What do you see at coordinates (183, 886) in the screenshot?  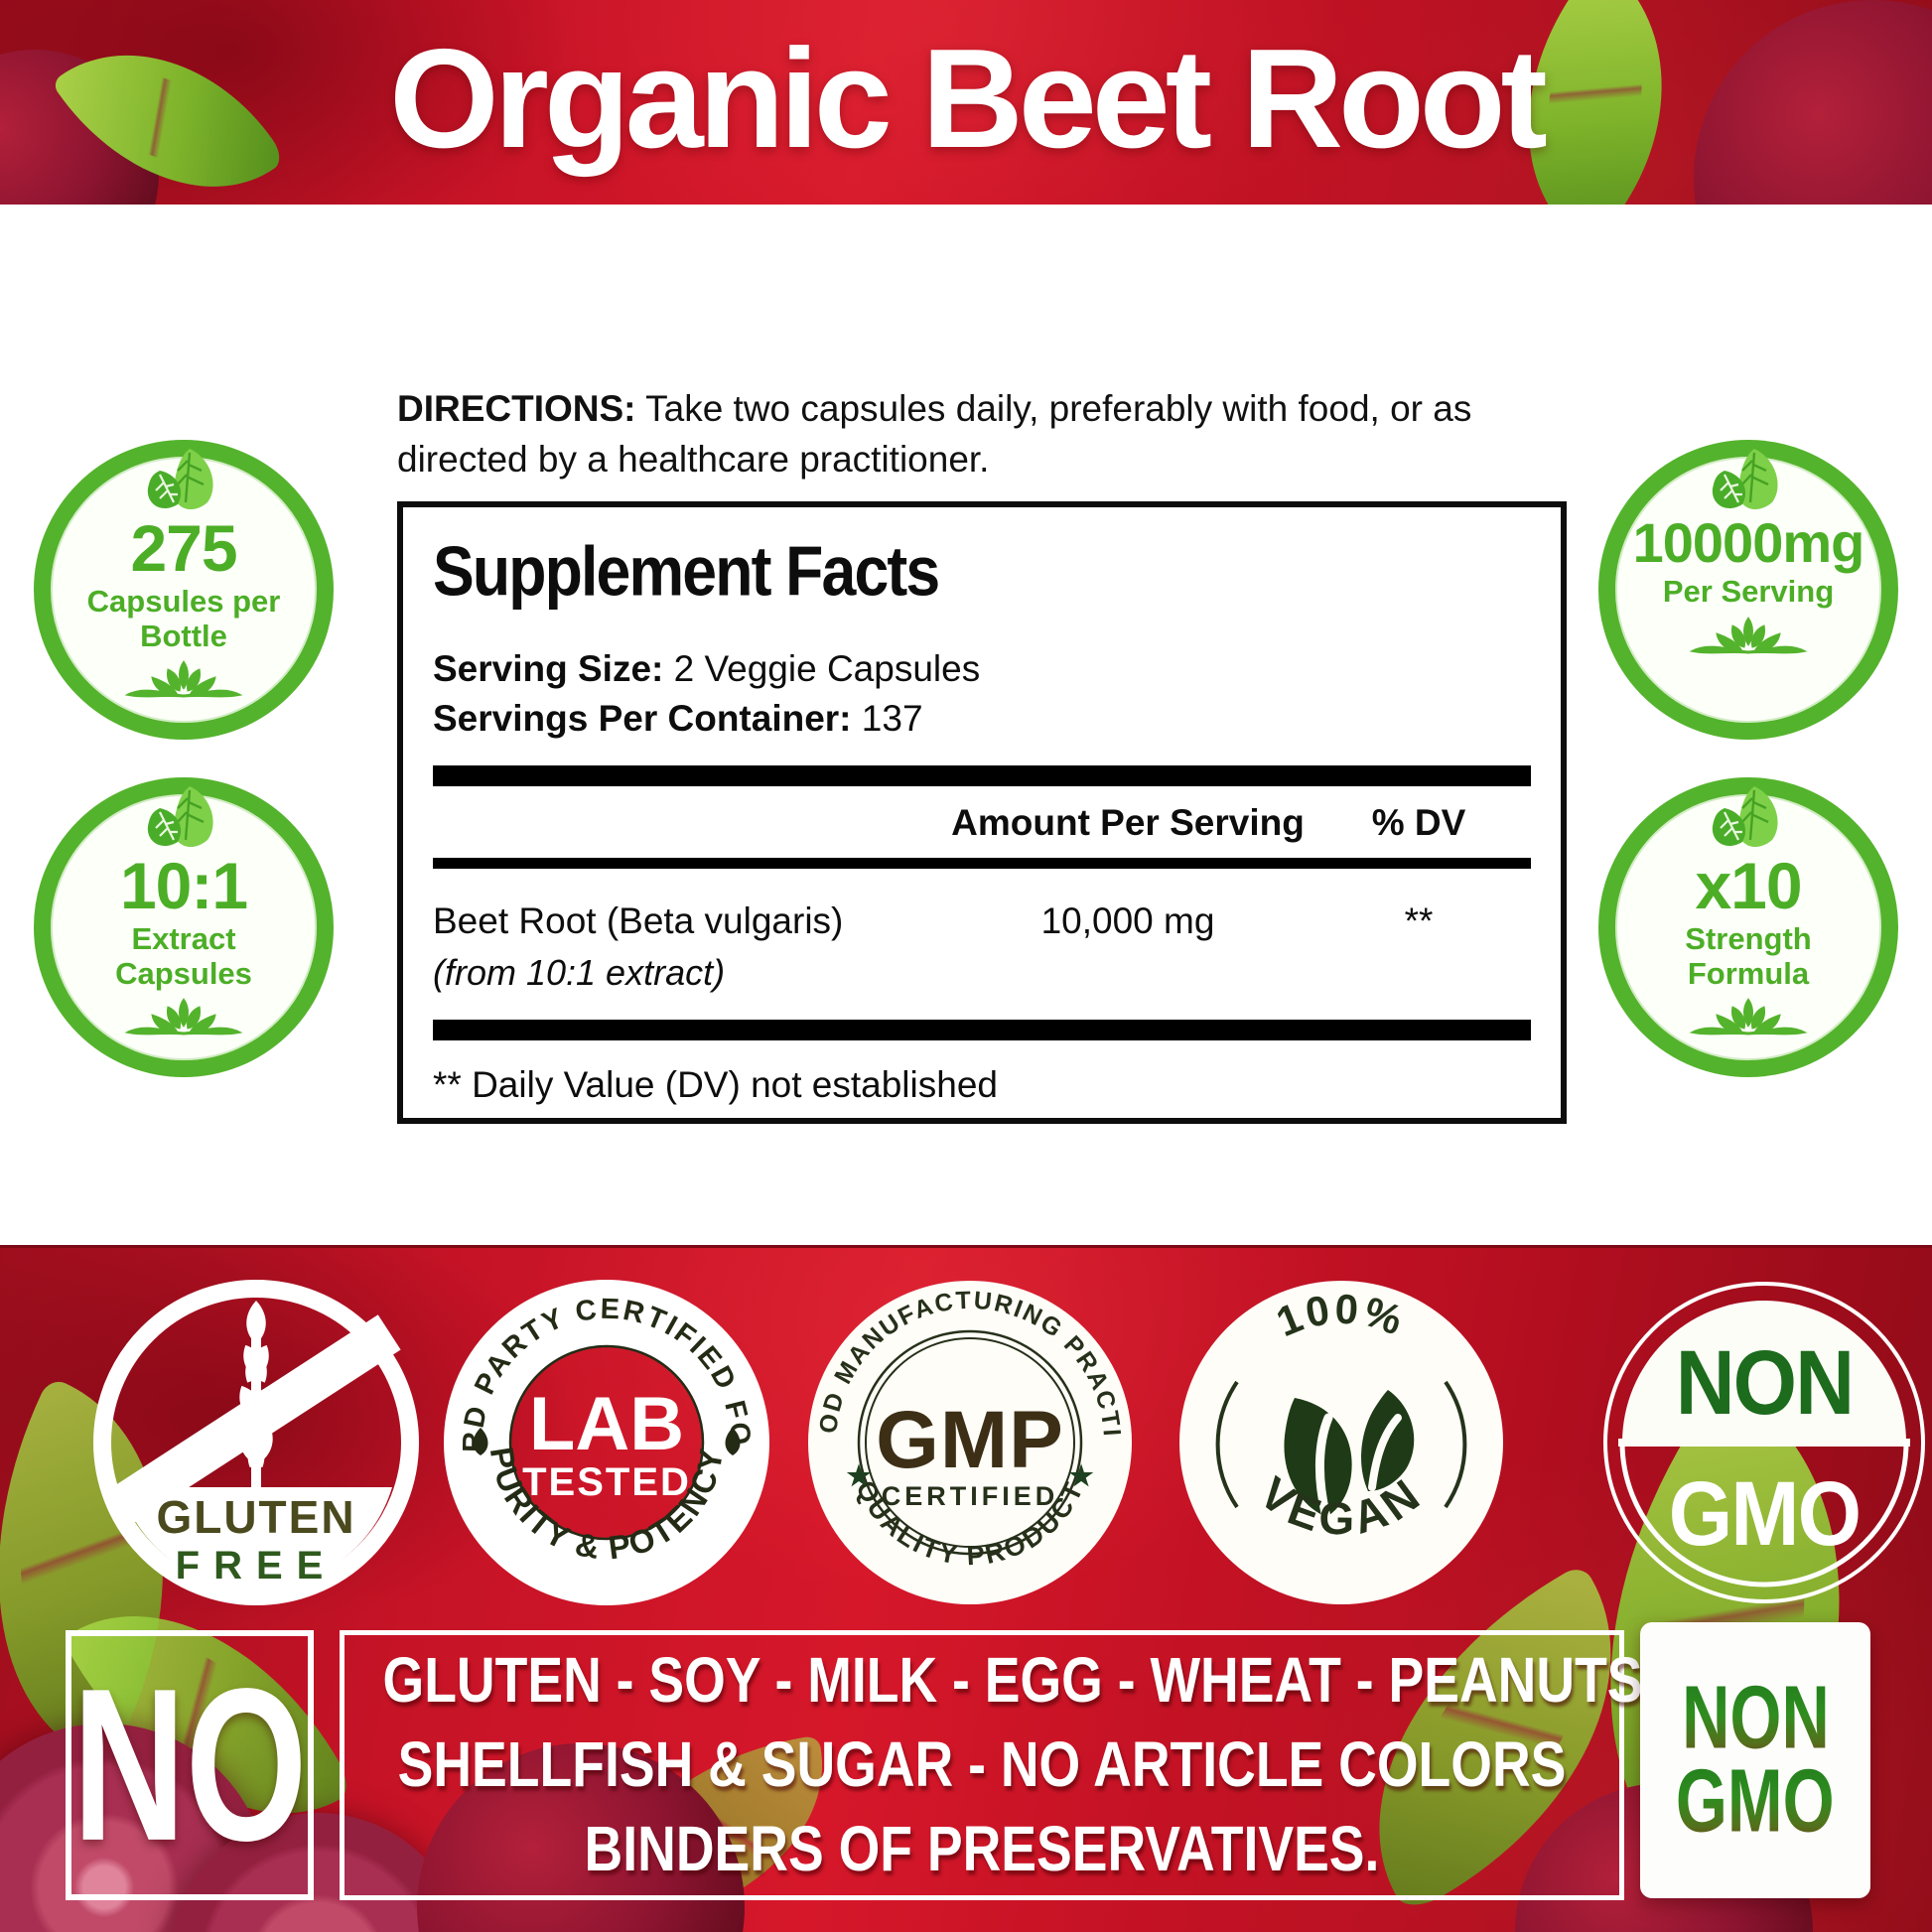 I see `extract-ratio: 10:1` at bounding box center [183, 886].